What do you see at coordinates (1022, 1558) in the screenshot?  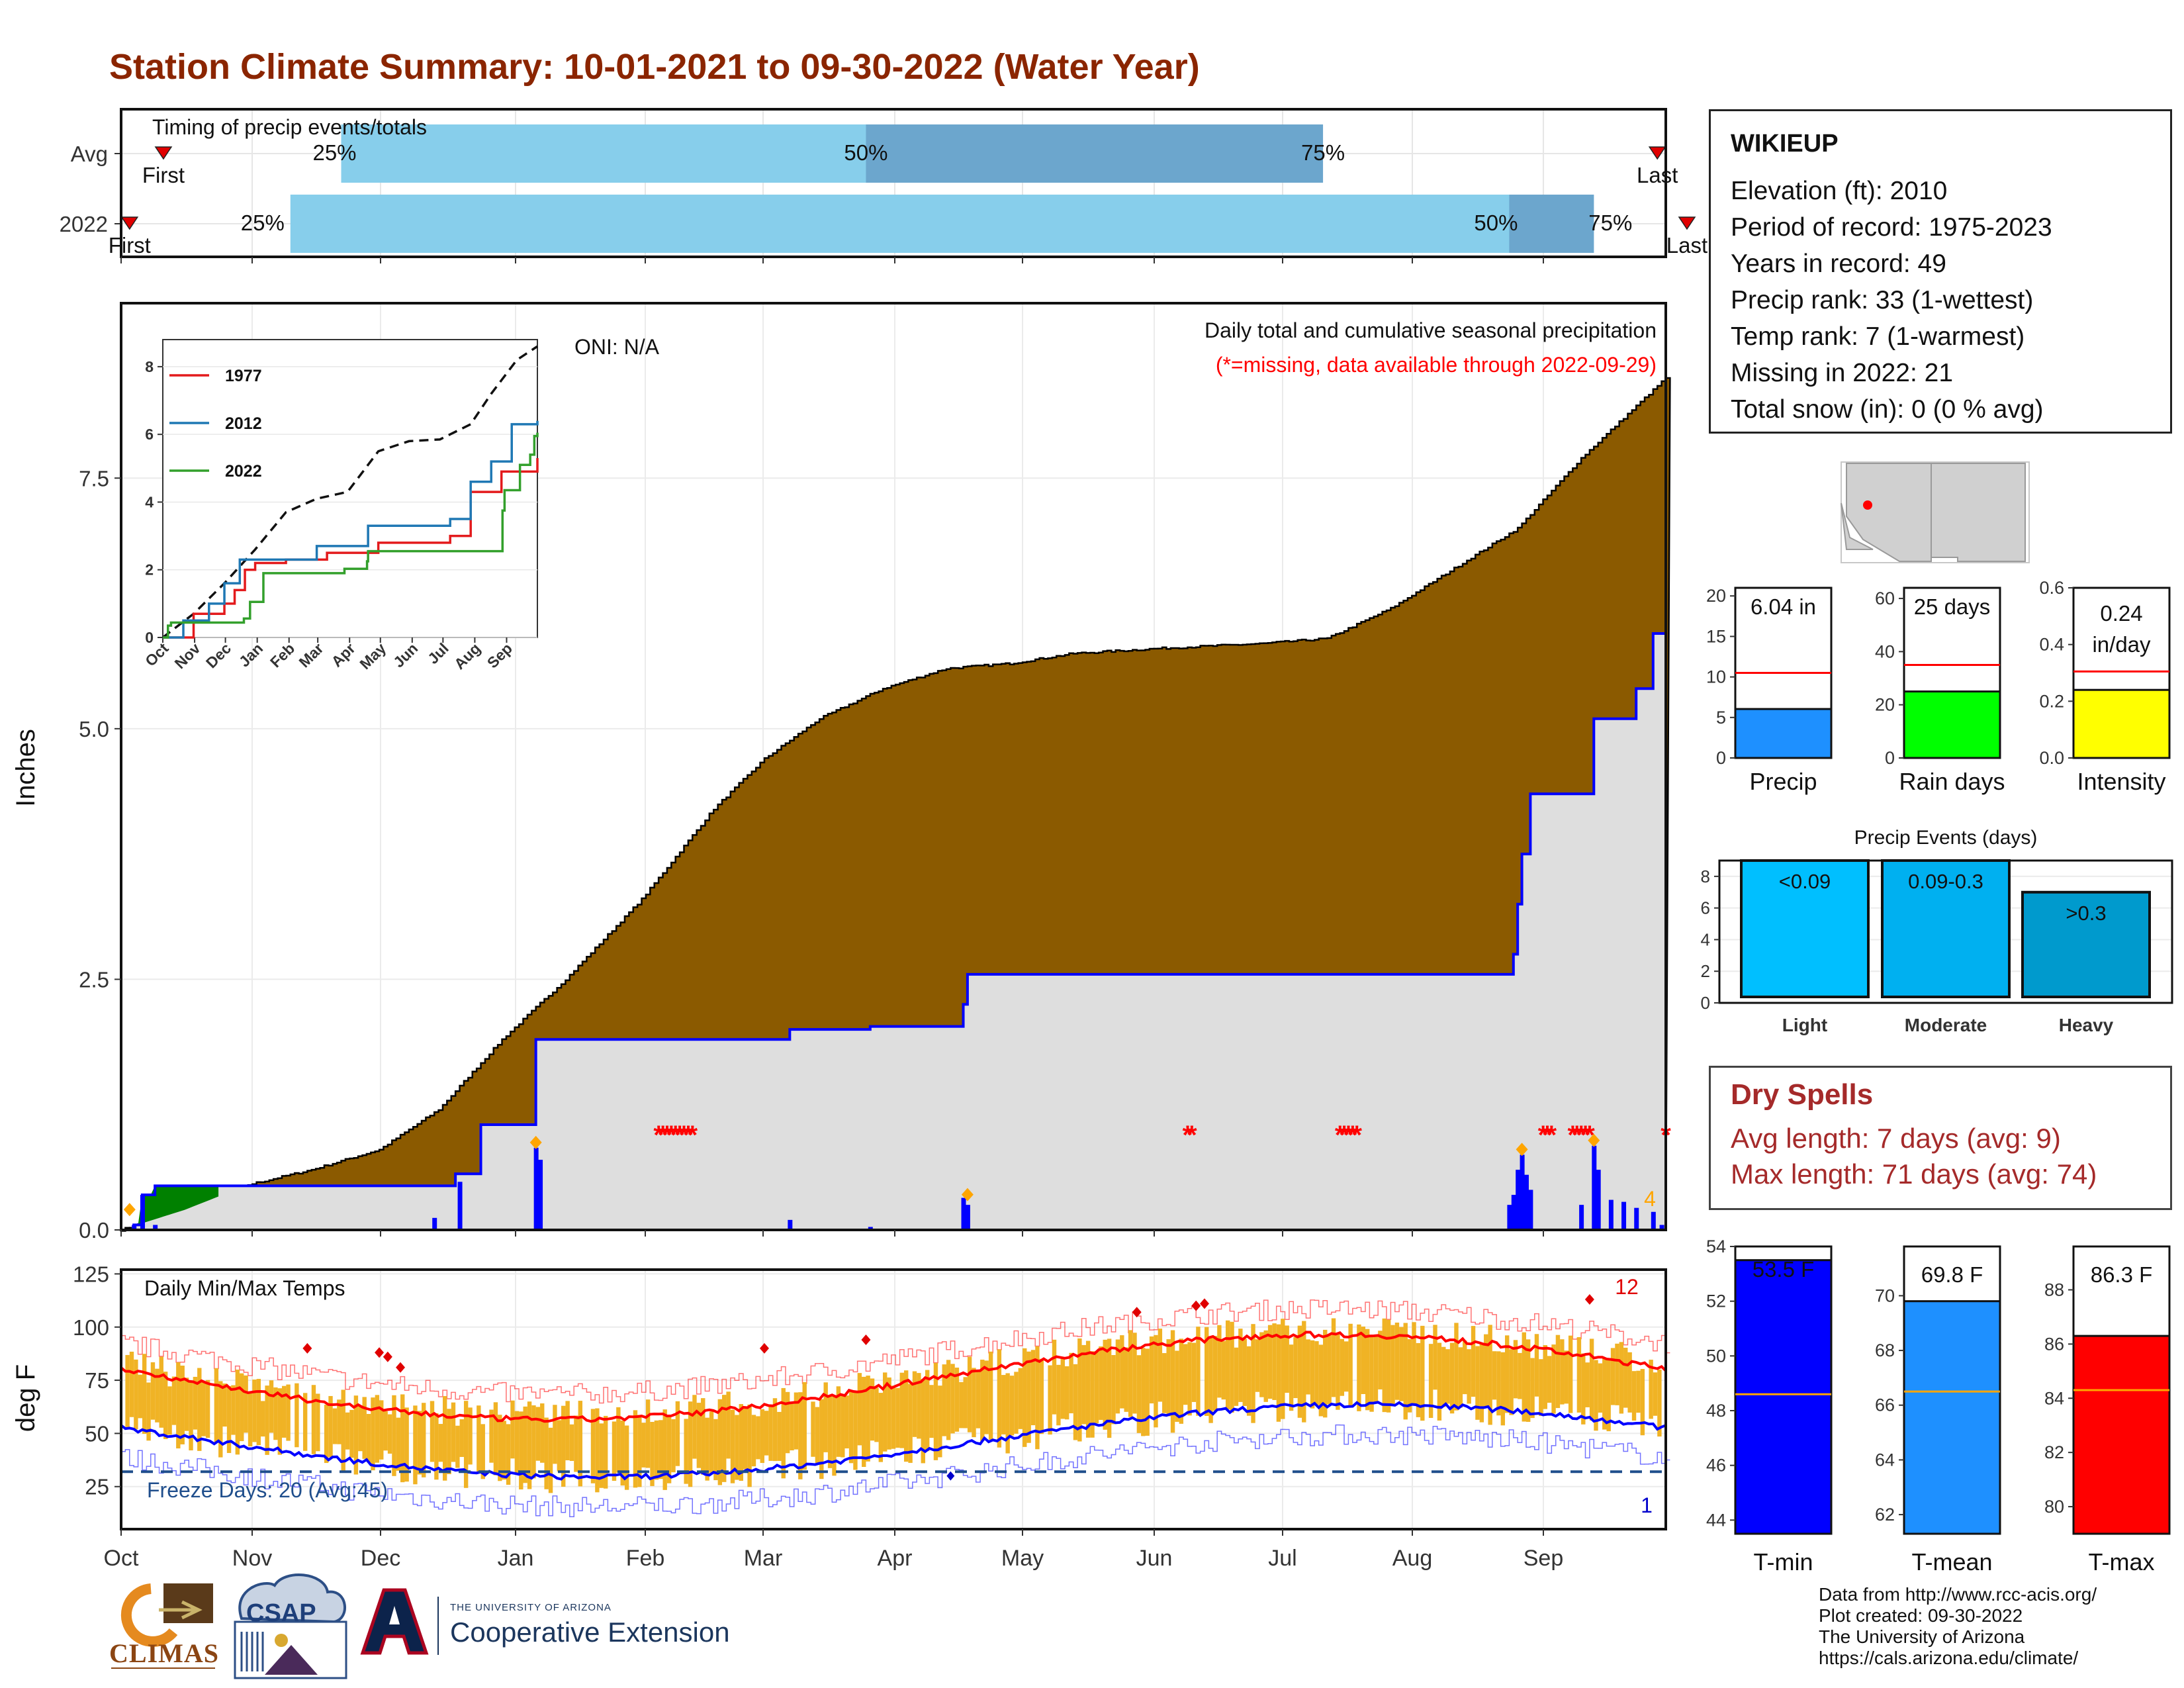 I see `month-tick-label: May` at bounding box center [1022, 1558].